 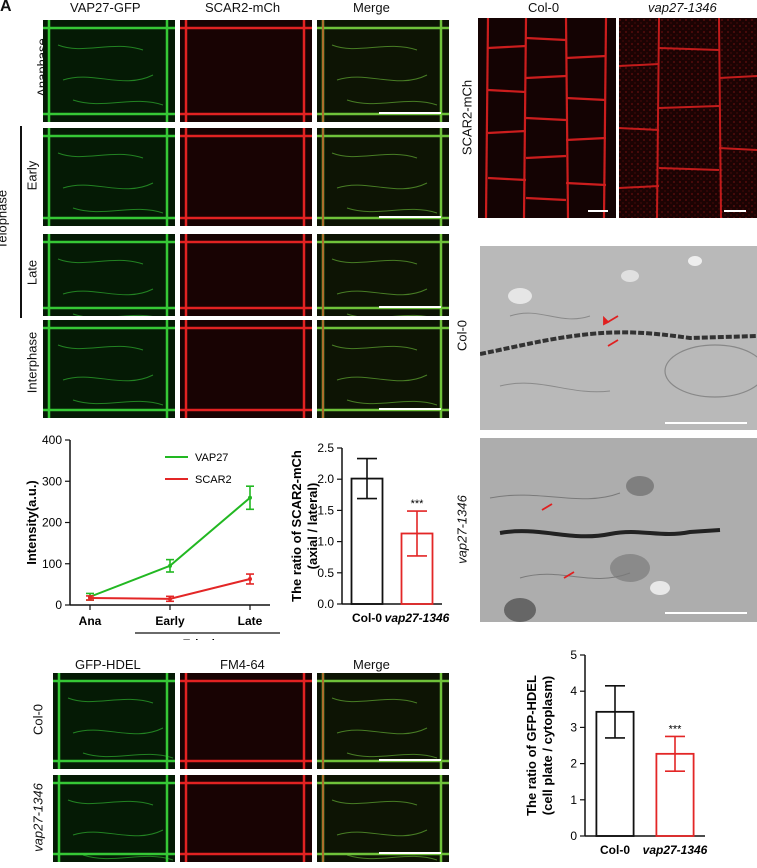 I want to click on panelB-col-header-col0: Col-0, so click(x=544, y=7).